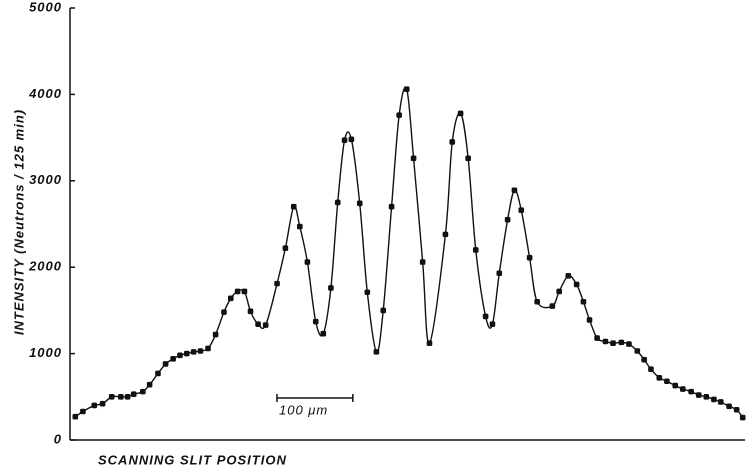 The image size is (746, 468). I want to click on x-axis-label: SCANNING SLIT POSITION, so click(192, 459).